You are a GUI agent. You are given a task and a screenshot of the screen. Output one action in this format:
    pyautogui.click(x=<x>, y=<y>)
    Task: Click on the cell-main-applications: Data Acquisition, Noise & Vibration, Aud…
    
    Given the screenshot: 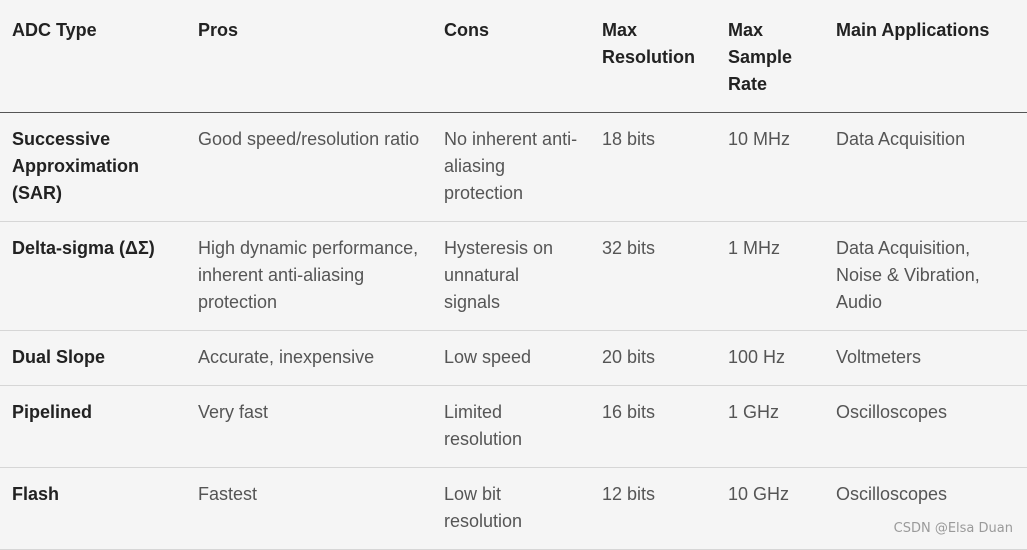 What is the action you would take?
    pyautogui.click(x=908, y=275)
    